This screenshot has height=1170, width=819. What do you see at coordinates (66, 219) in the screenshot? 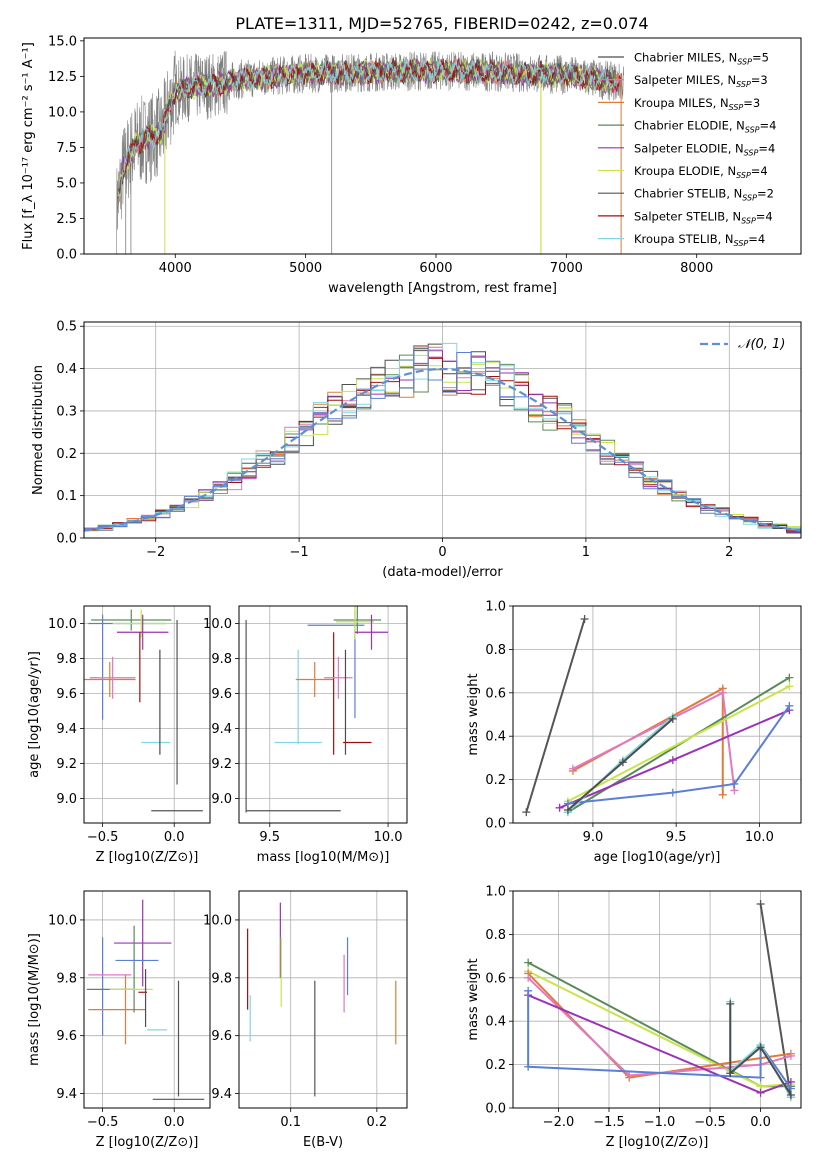
I see `y-tick-label: 2.5` at bounding box center [66, 219].